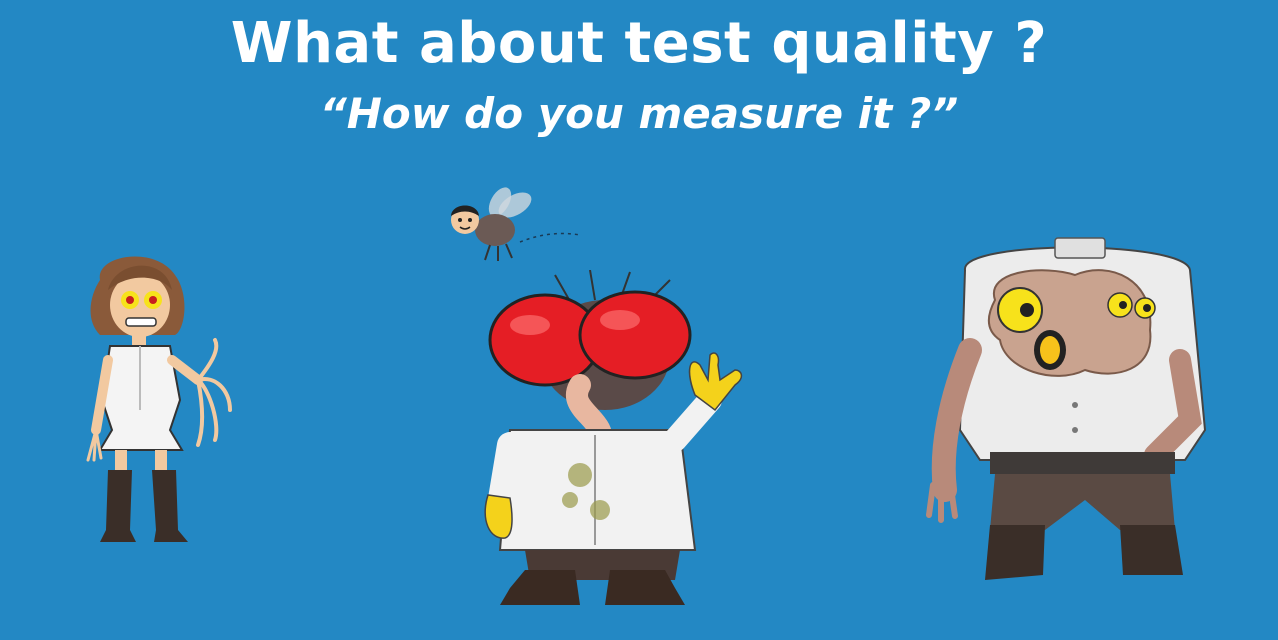 The image size is (1278, 640). Describe the element at coordinates (639, 43) in the screenshot. I see `slide-title: What about test quality ?` at that location.